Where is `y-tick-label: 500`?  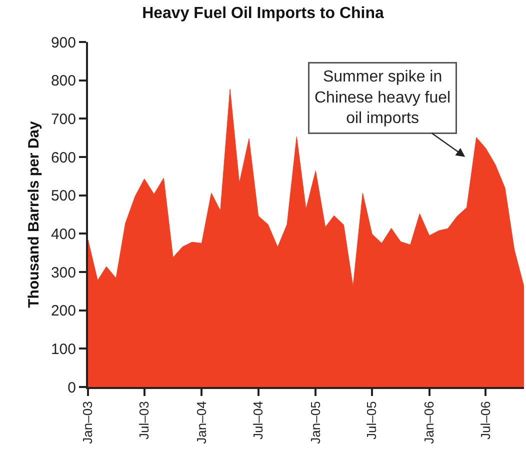 y-tick-label: 500 is located at coordinates (63, 196).